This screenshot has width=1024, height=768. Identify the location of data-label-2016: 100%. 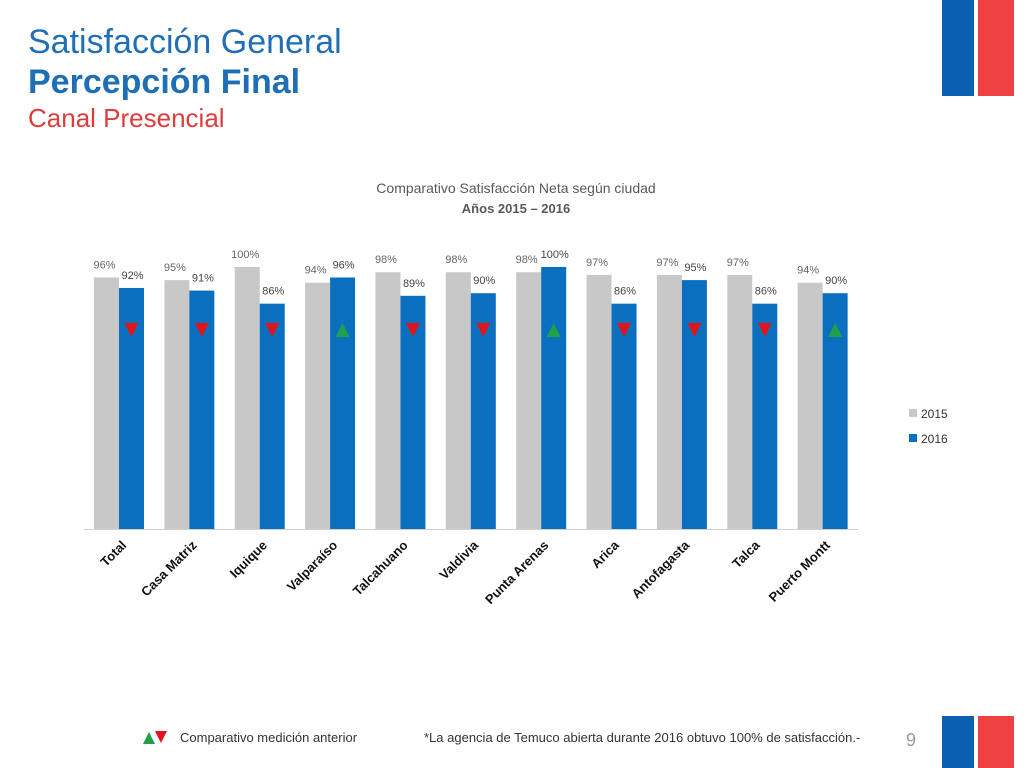
(555, 255).